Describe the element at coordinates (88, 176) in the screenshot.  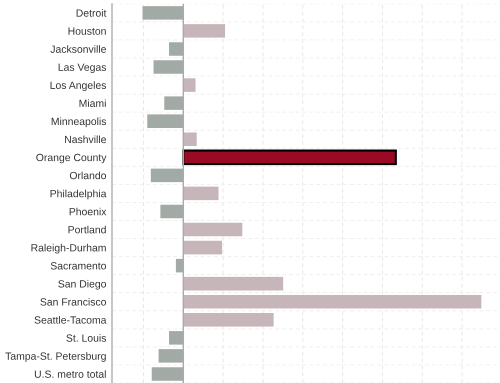
I see `y-tick-label: Orlando` at that location.